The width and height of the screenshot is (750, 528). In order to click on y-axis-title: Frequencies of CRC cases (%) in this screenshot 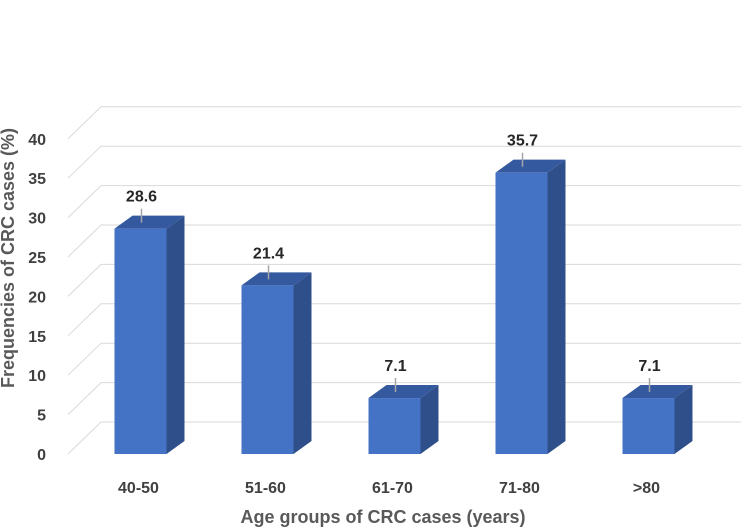, I will do `click(9, 258)`.